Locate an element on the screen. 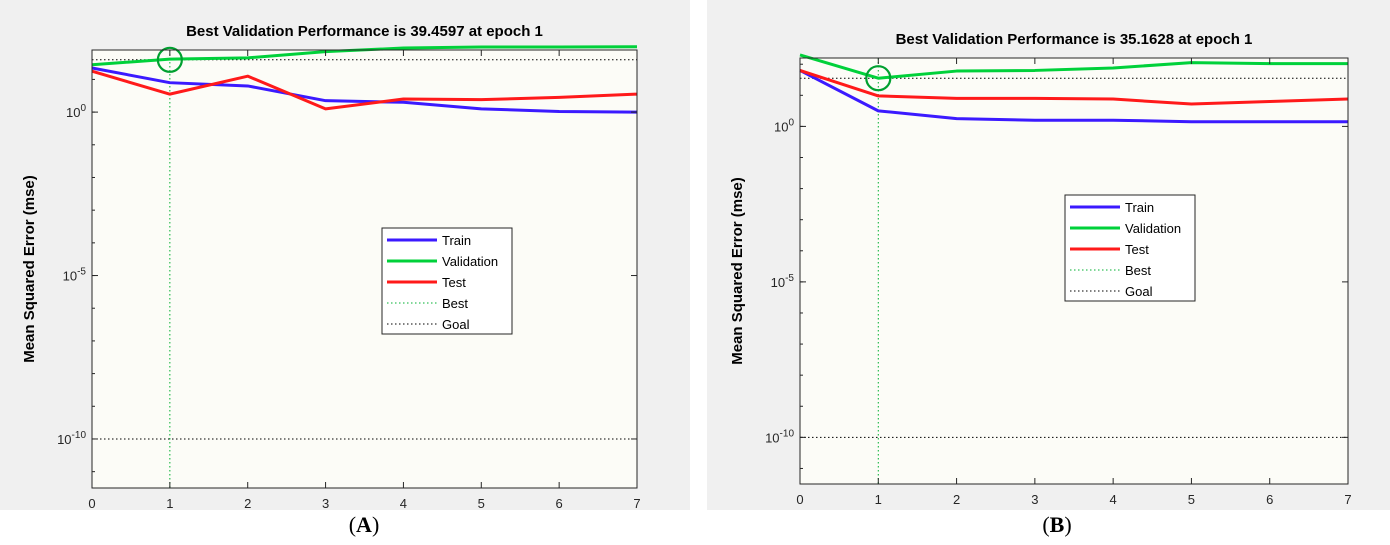  chart-a-legend-label-goal: Goal is located at coordinates (456, 324).